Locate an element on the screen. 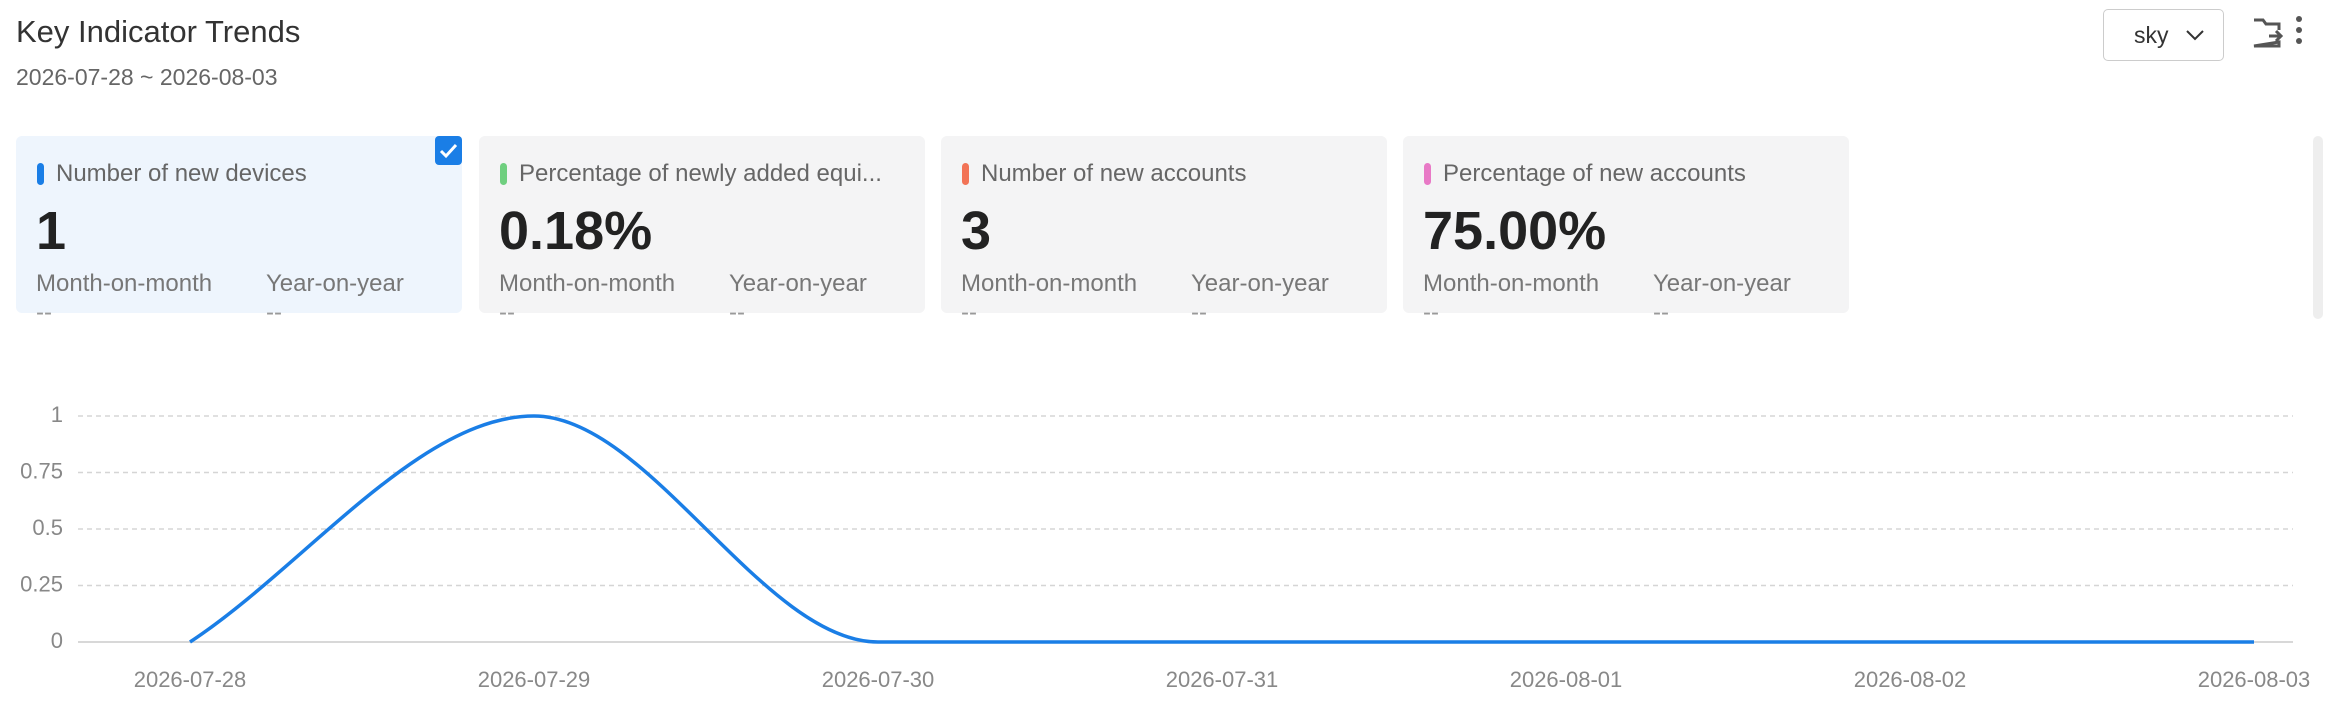  more-icon is located at coordinates (2299, 31).